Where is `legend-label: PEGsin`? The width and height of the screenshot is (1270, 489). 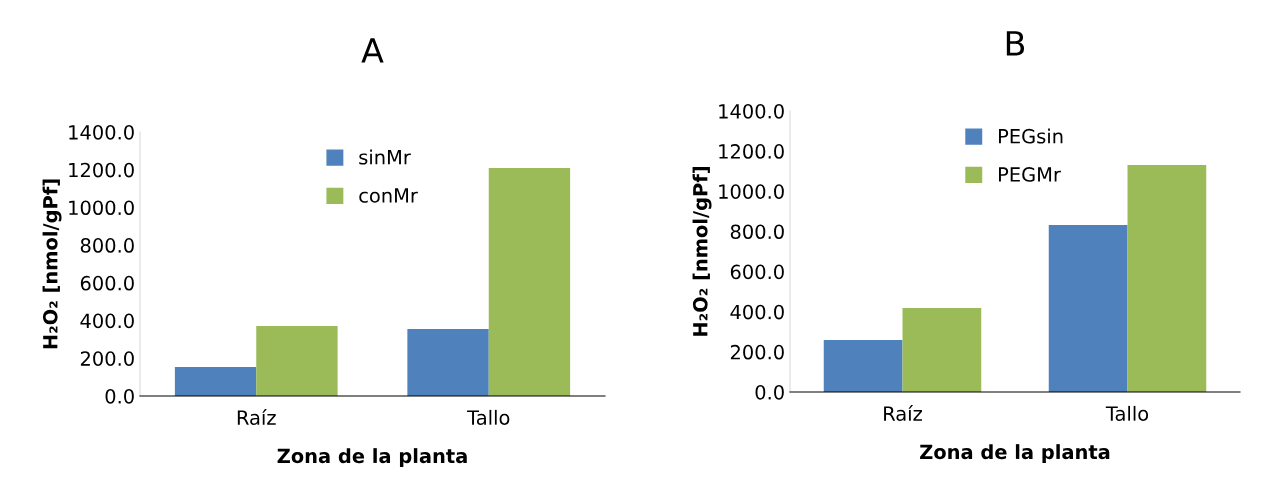 legend-label: PEGsin is located at coordinates (1031, 136).